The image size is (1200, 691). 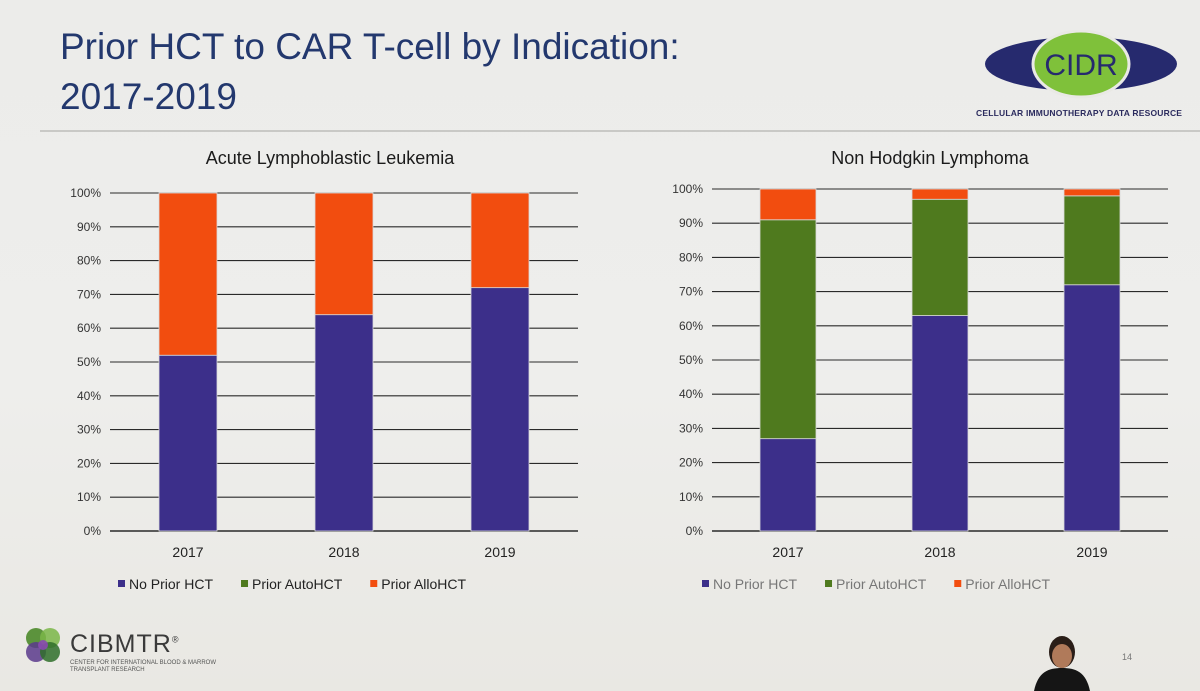 I want to click on chart-title-all: Acute Lymphoblastic Leukemia, so click(x=330, y=158).